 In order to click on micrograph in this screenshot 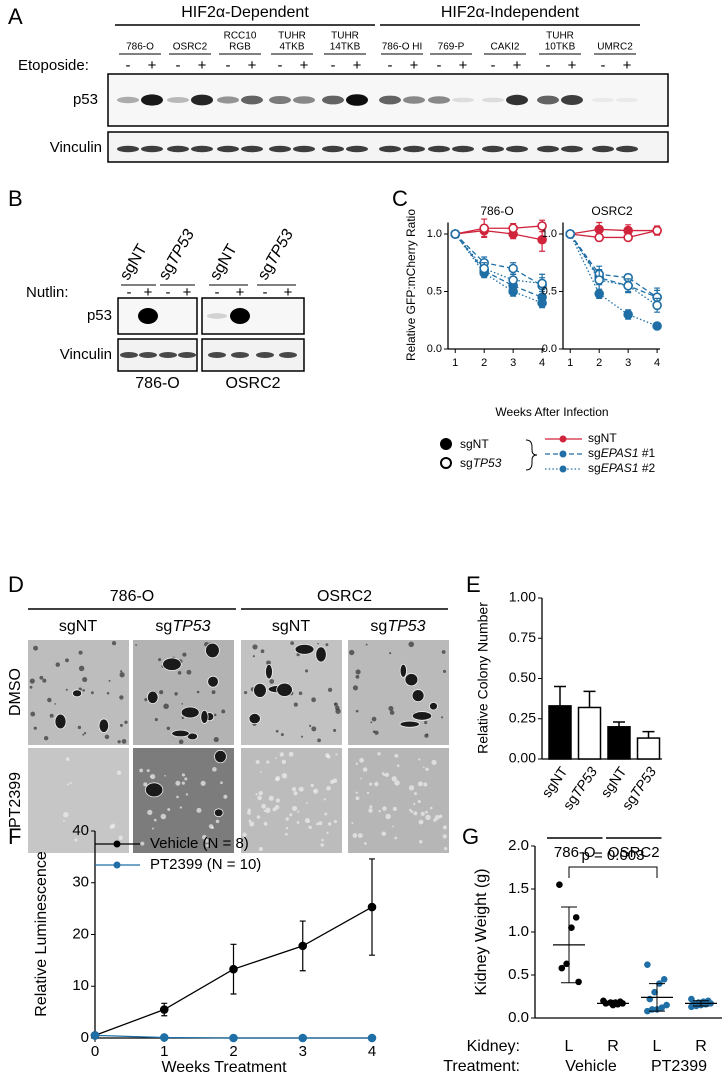, I will do `click(78, 800)`.